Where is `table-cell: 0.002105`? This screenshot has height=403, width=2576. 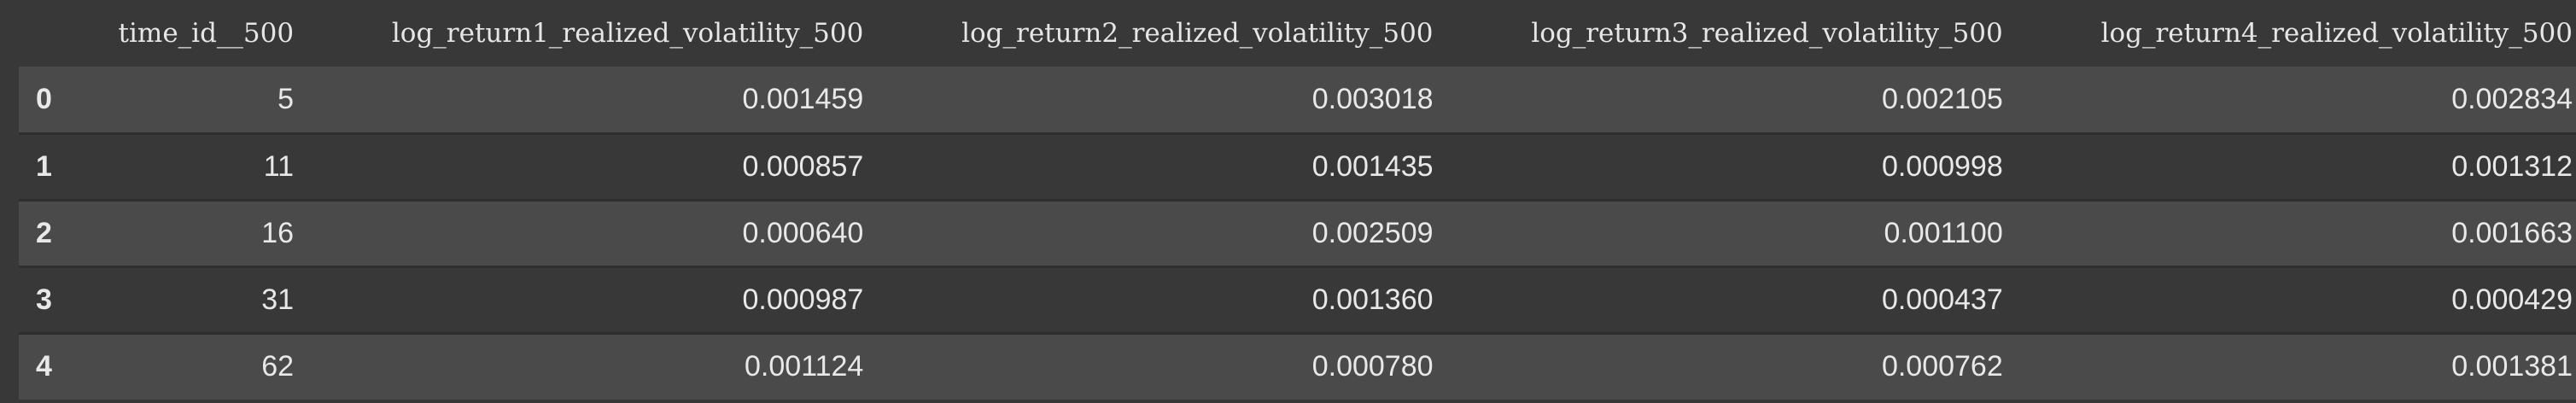 table-cell: 0.002105 is located at coordinates (1942, 98).